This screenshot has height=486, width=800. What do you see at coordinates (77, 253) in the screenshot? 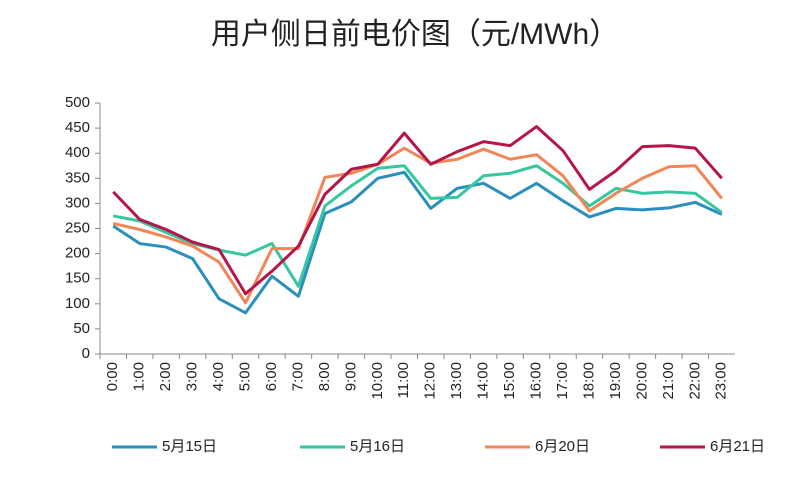
I see `y-tick-label: 200` at bounding box center [77, 253].